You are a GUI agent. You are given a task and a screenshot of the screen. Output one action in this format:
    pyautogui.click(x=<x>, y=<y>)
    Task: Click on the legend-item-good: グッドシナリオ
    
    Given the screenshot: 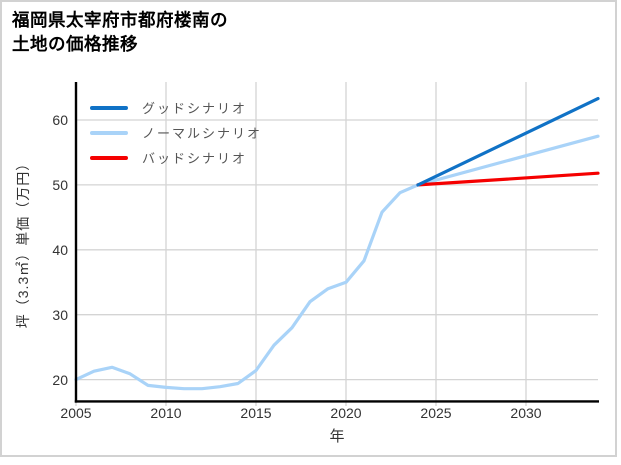 What is the action you would take?
    pyautogui.click(x=176, y=107)
    